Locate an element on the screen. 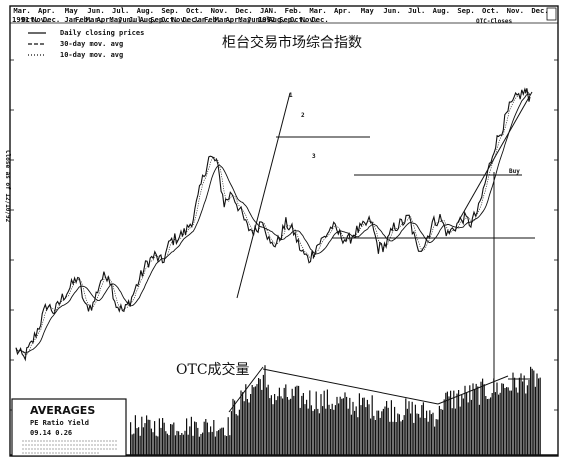  chart-title: 柜台交易市场综合指数 is located at coordinates (292, 42).